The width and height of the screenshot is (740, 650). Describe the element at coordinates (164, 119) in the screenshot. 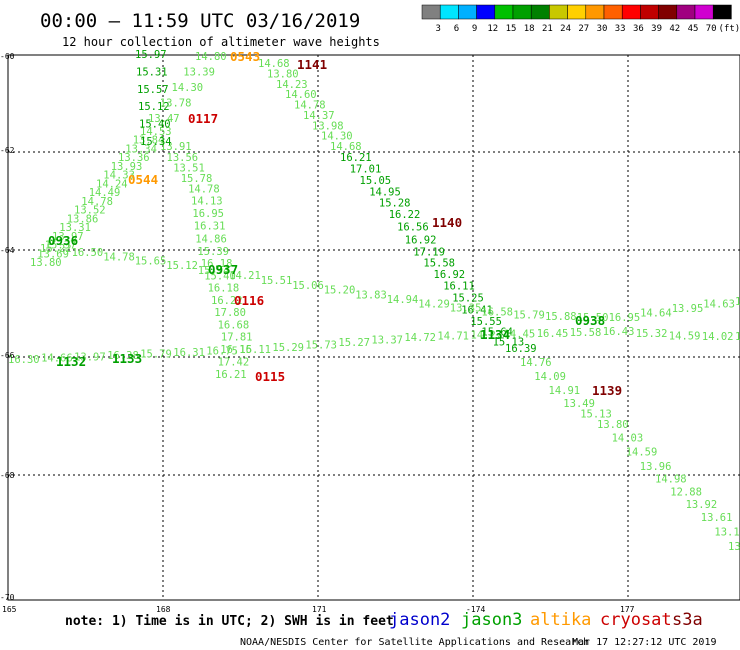

I see `swh-value: 13.47` at that location.